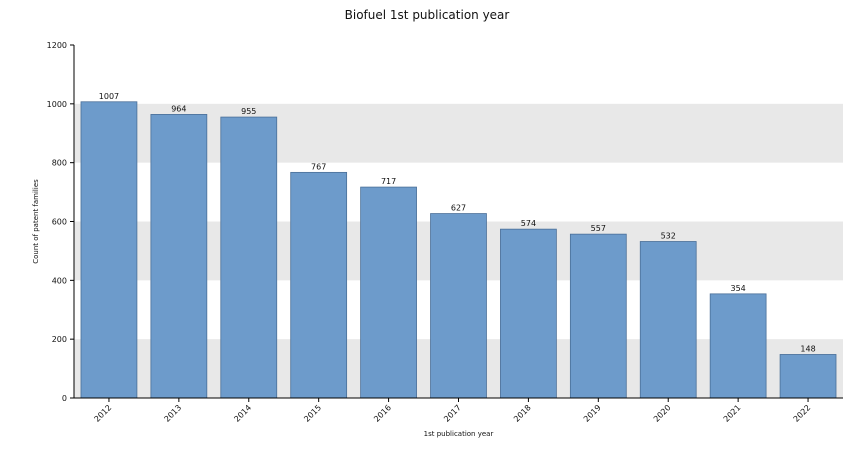  What do you see at coordinates (318, 166) in the screenshot?
I see `data-label: 767` at bounding box center [318, 166].